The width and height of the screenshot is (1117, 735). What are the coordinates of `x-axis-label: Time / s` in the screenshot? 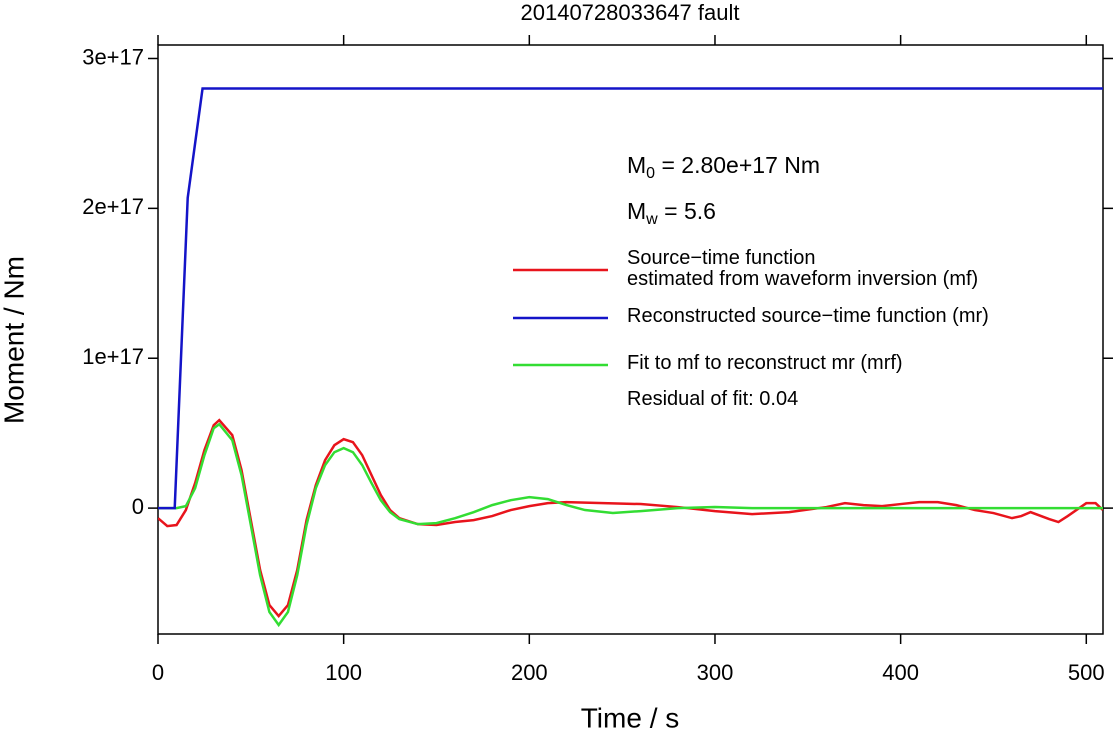 It's located at (630, 717).